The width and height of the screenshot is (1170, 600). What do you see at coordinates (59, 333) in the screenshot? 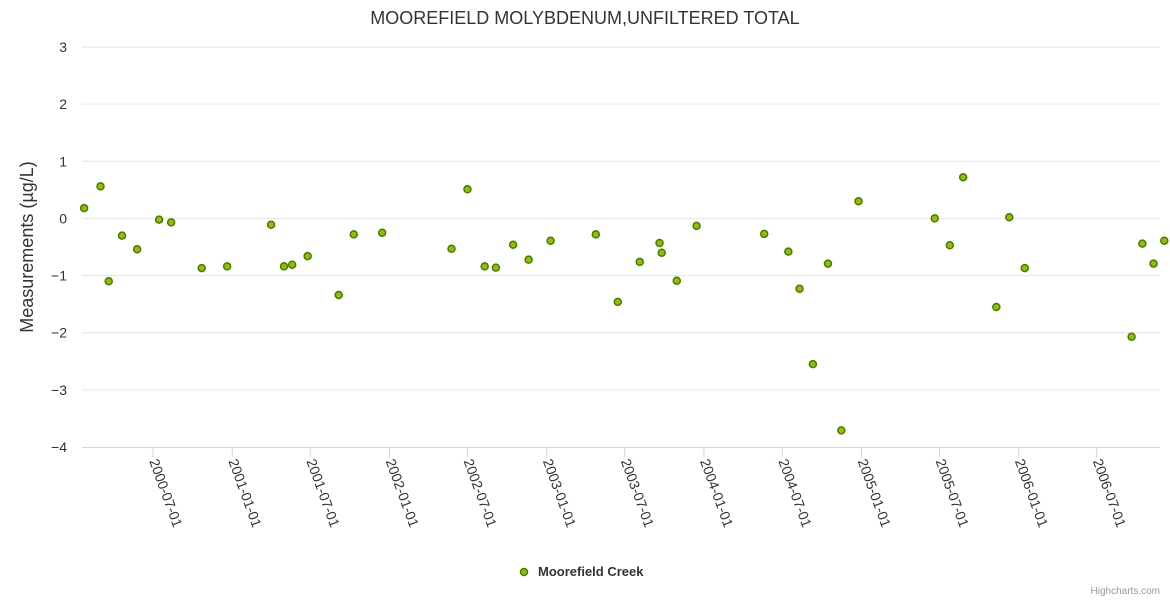
I see `y-tick-label: −2` at bounding box center [59, 333].